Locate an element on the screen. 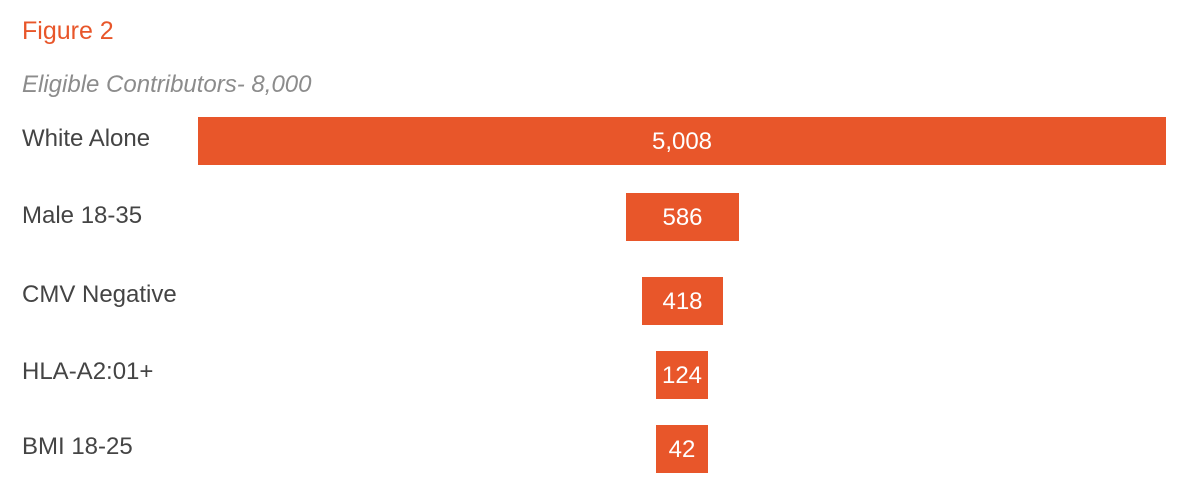 The width and height of the screenshot is (1200, 500). bar-cmv-negative is located at coordinates (682, 301).